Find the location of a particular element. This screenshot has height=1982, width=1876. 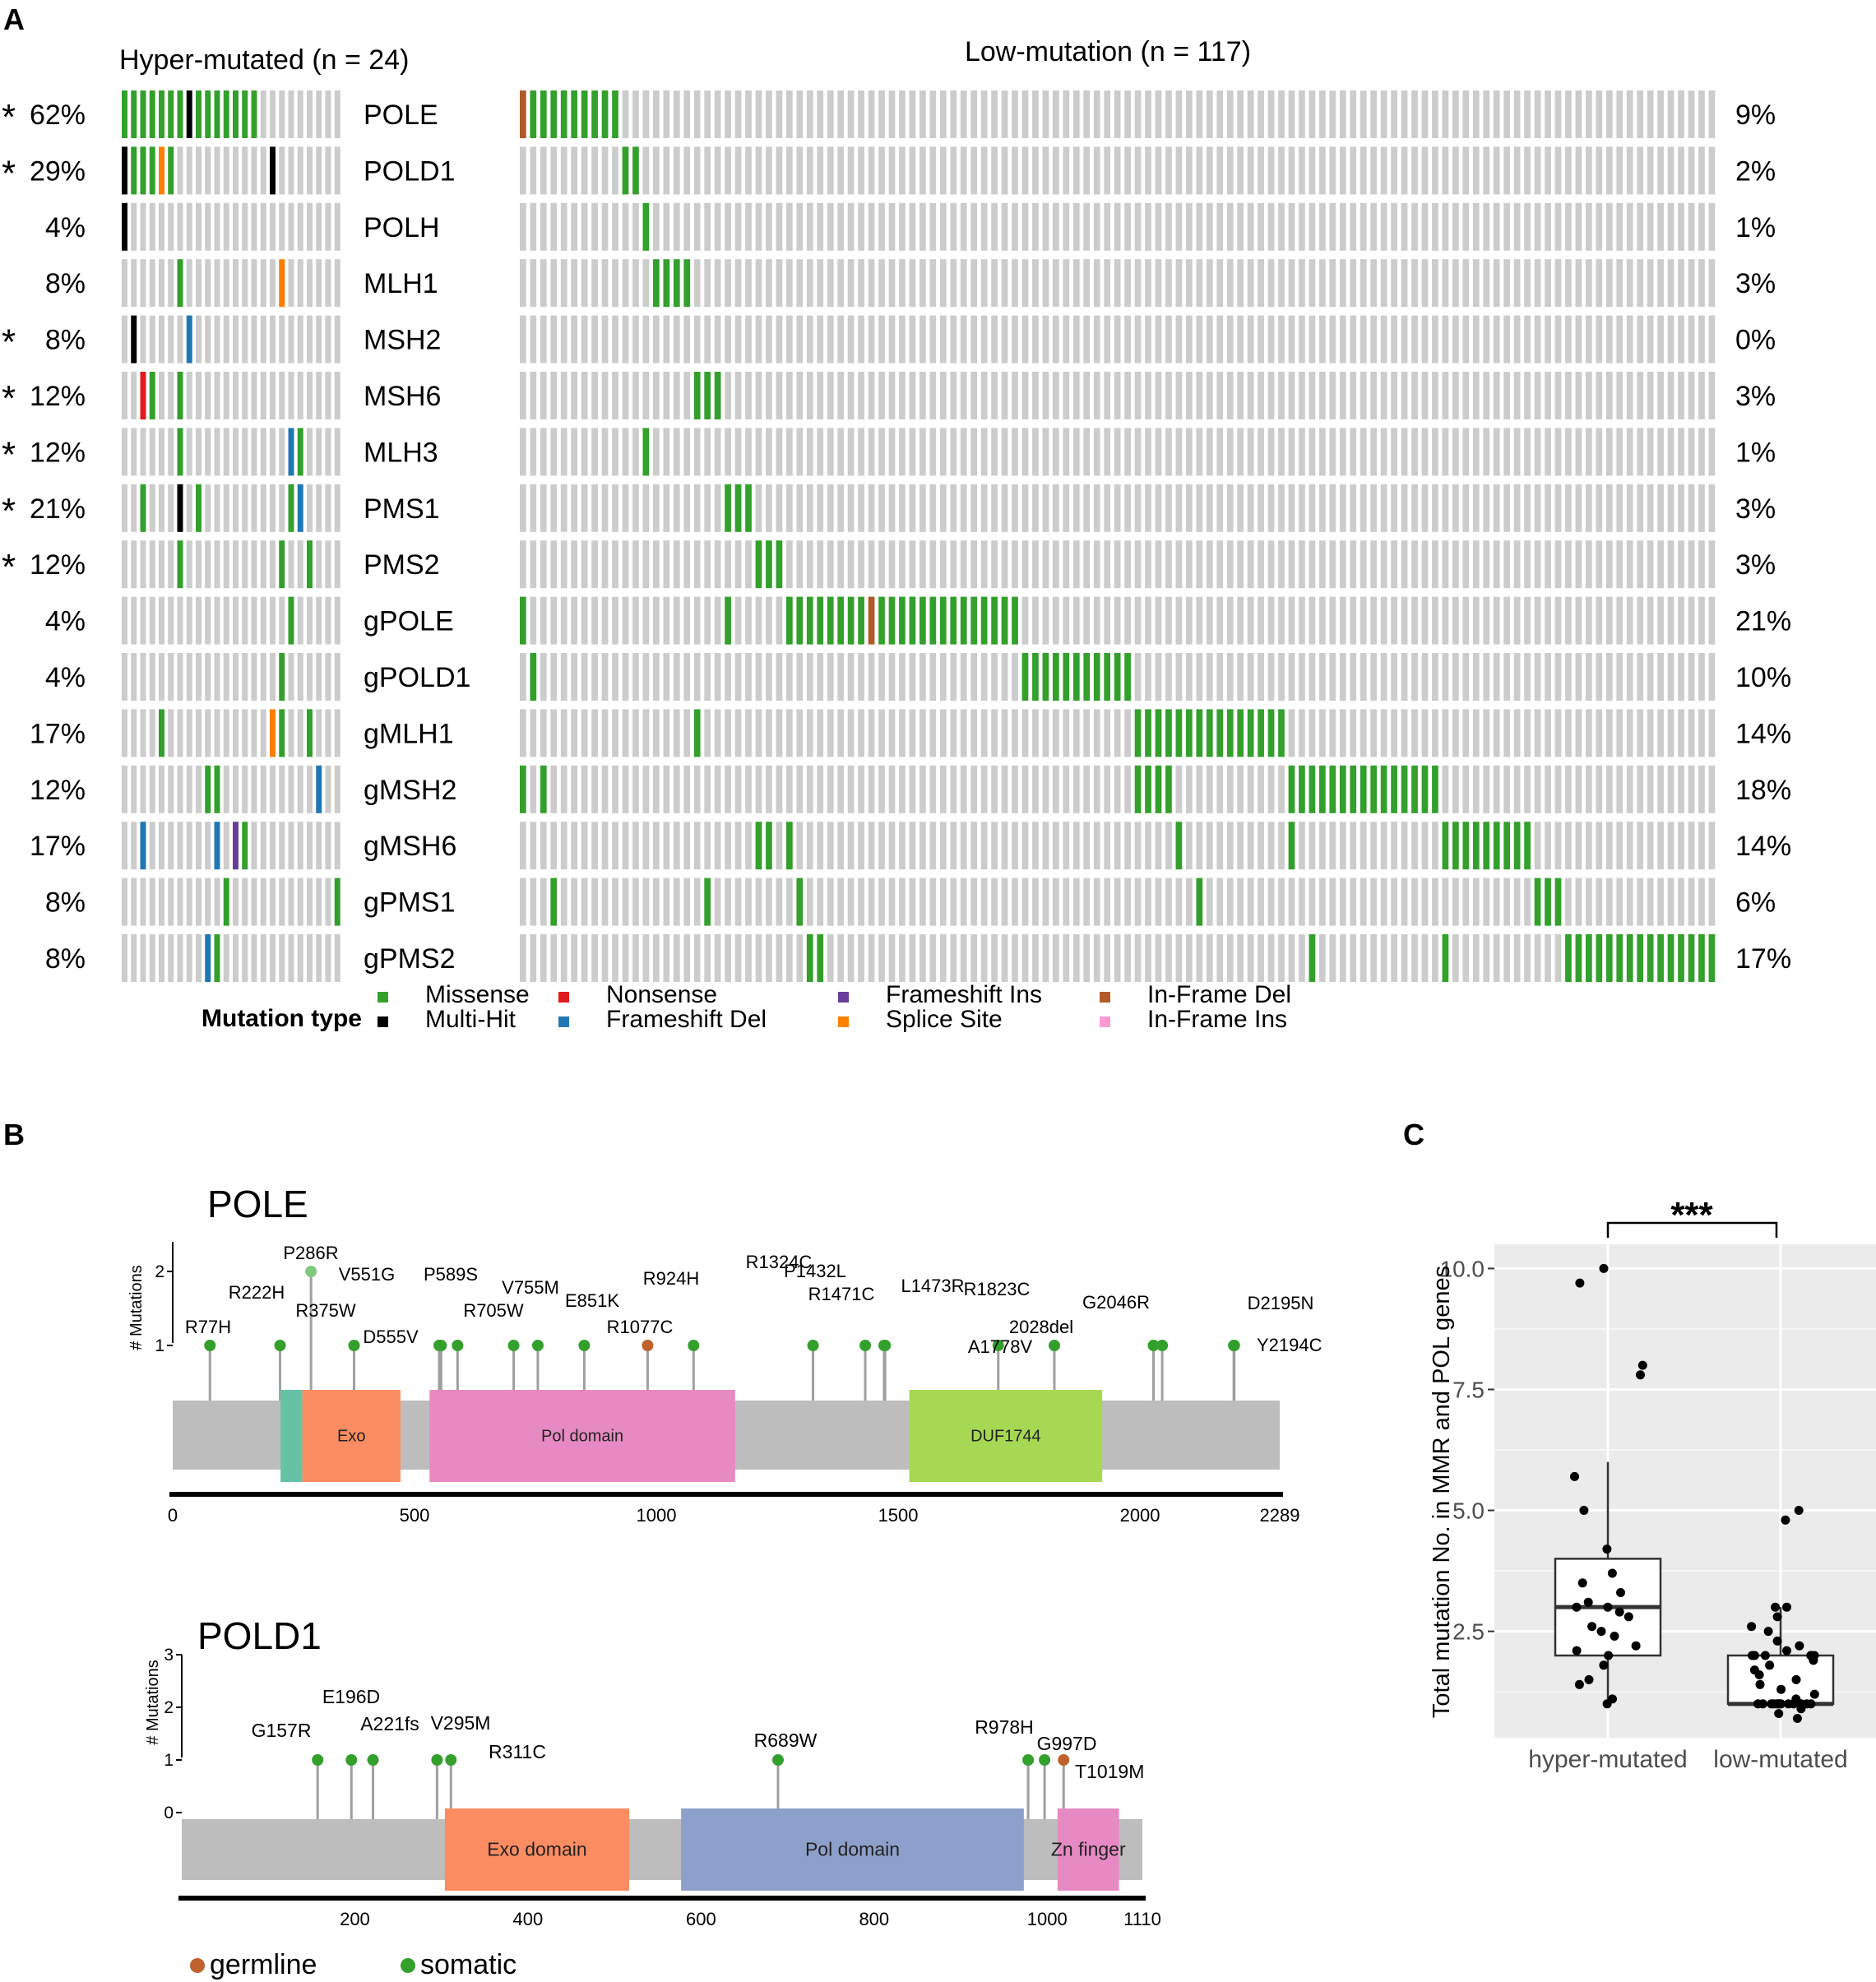

legend-label: Frameshift Del is located at coordinates (686, 1019).